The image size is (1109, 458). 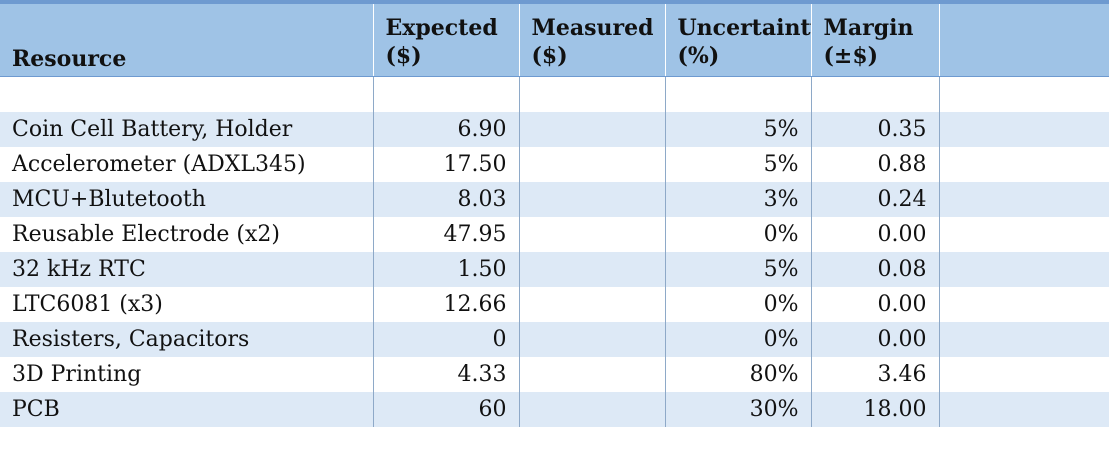 I want to click on cell-margin, so click(x=875, y=94).